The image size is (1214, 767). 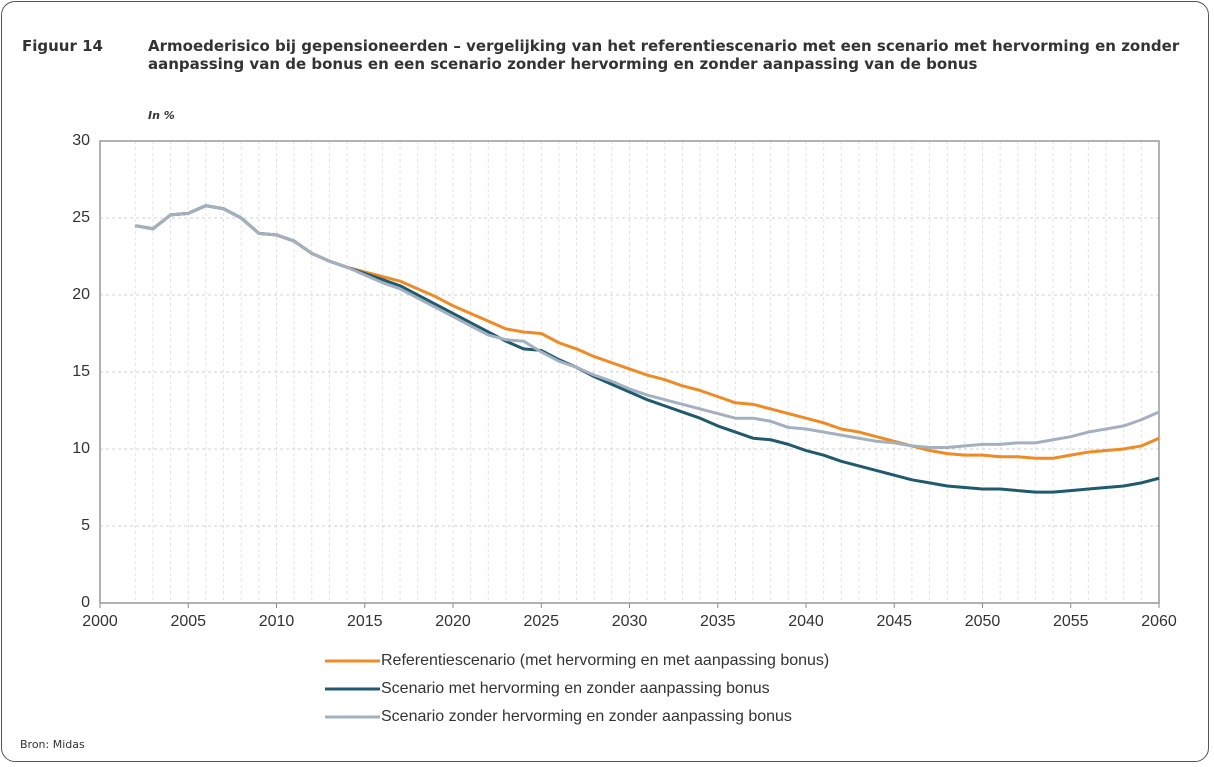 I want to click on y-tick-label: 5, so click(x=85, y=525).